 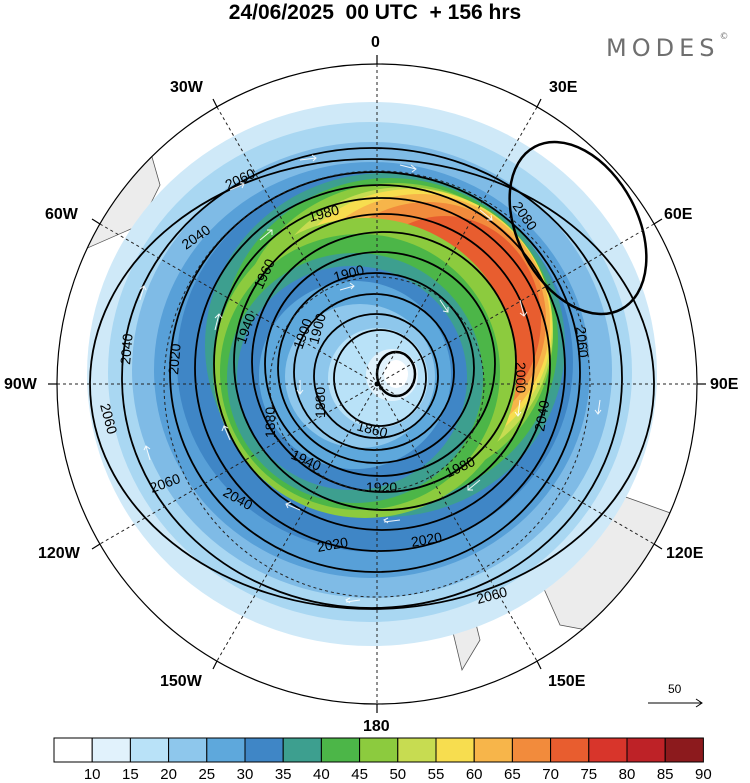 What do you see at coordinates (663, 48) in the screenshot?
I see `brand-name: MODES` at bounding box center [663, 48].